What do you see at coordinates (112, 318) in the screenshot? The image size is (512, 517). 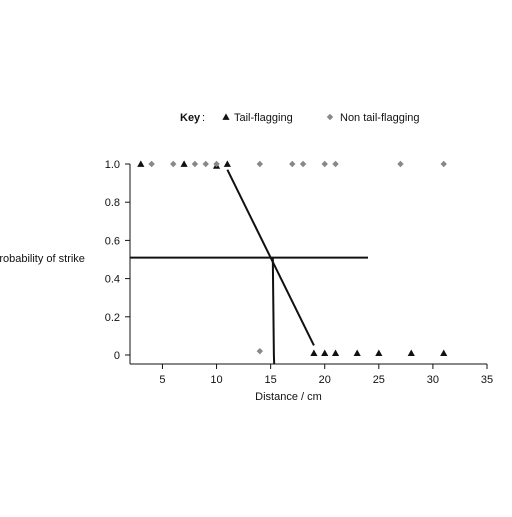 I see `y-tick-label: 0.2` at bounding box center [112, 318].